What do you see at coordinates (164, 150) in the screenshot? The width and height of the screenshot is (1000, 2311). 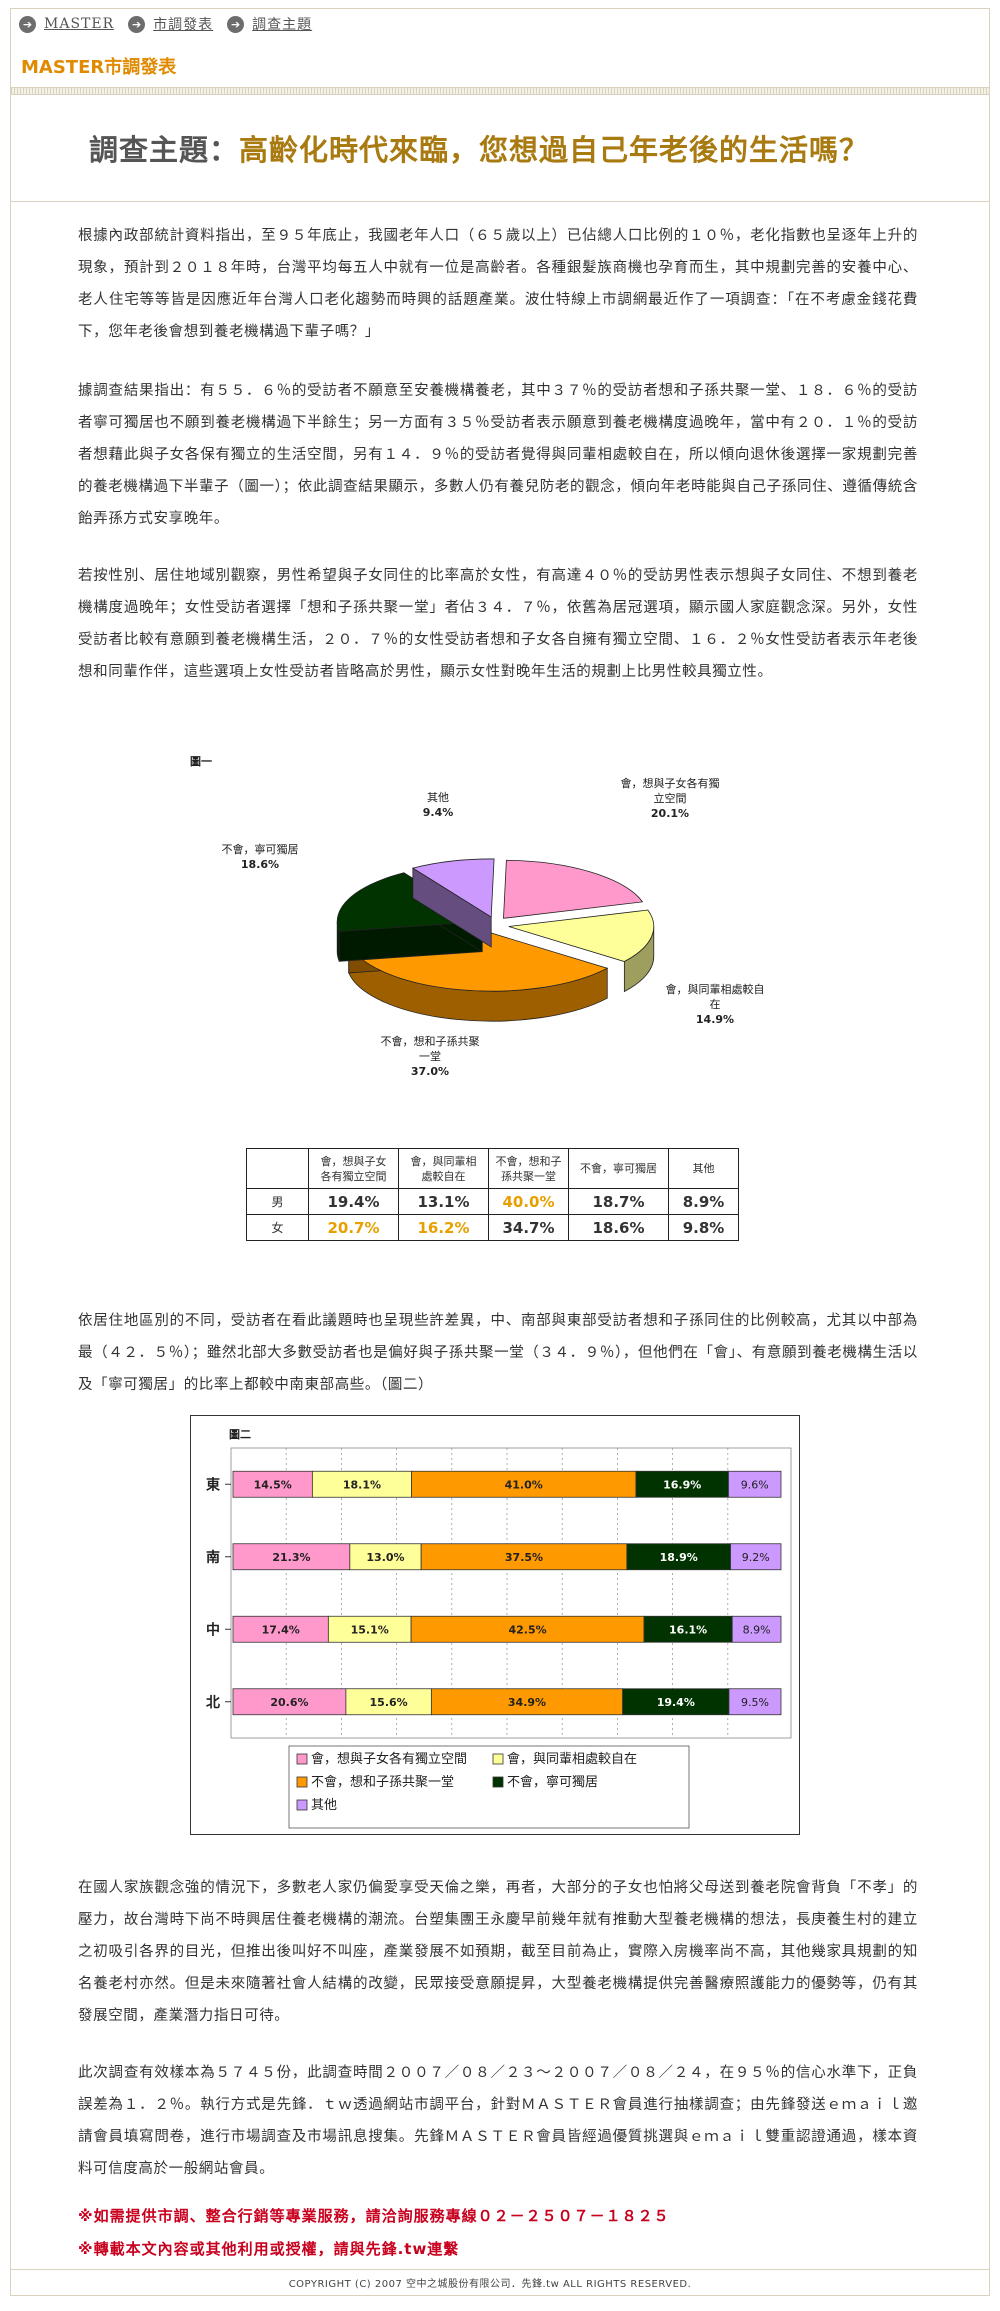 I see `page-title-label: 調查主題：` at bounding box center [164, 150].